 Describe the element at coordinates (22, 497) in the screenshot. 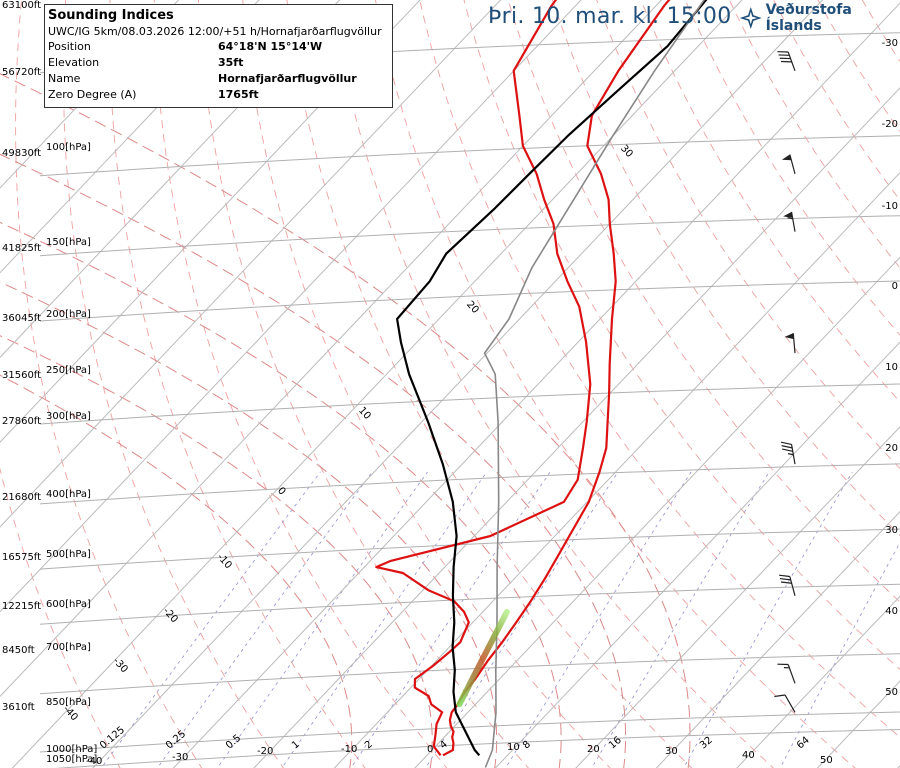

I see `altitude-label: 21680ft` at that location.